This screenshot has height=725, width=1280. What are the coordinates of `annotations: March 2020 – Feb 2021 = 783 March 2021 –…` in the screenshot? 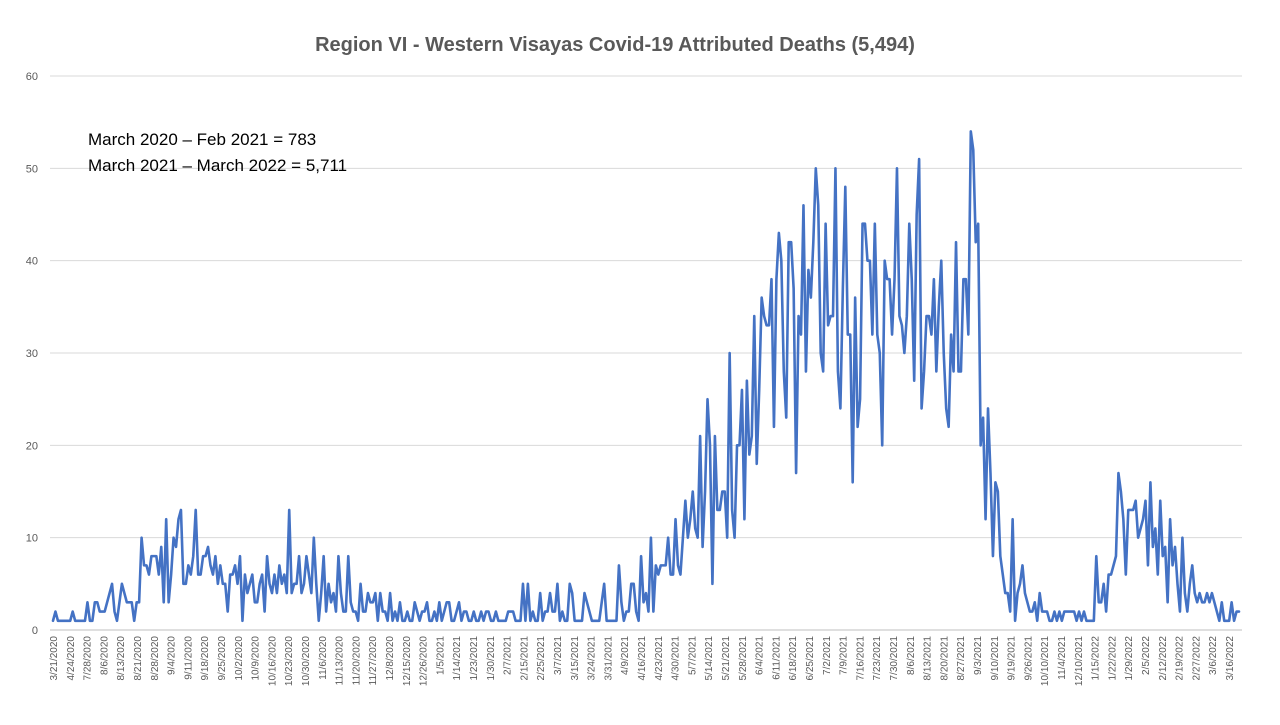 It's located at (217, 152).